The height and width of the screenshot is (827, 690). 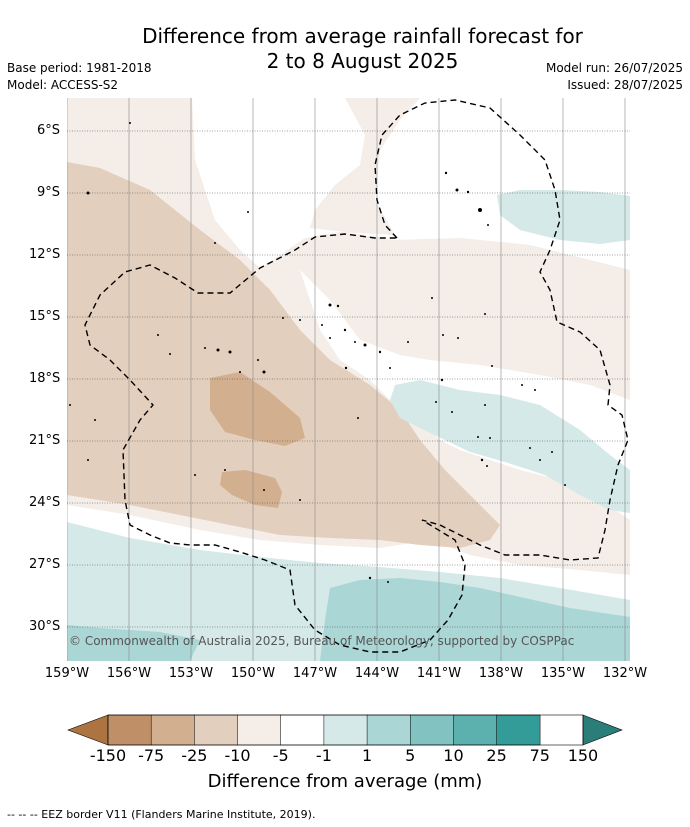 What do you see at coordinates (348, 552) in the screenshot?
I see `near-average-band-south` at bounding box center [348, 552].